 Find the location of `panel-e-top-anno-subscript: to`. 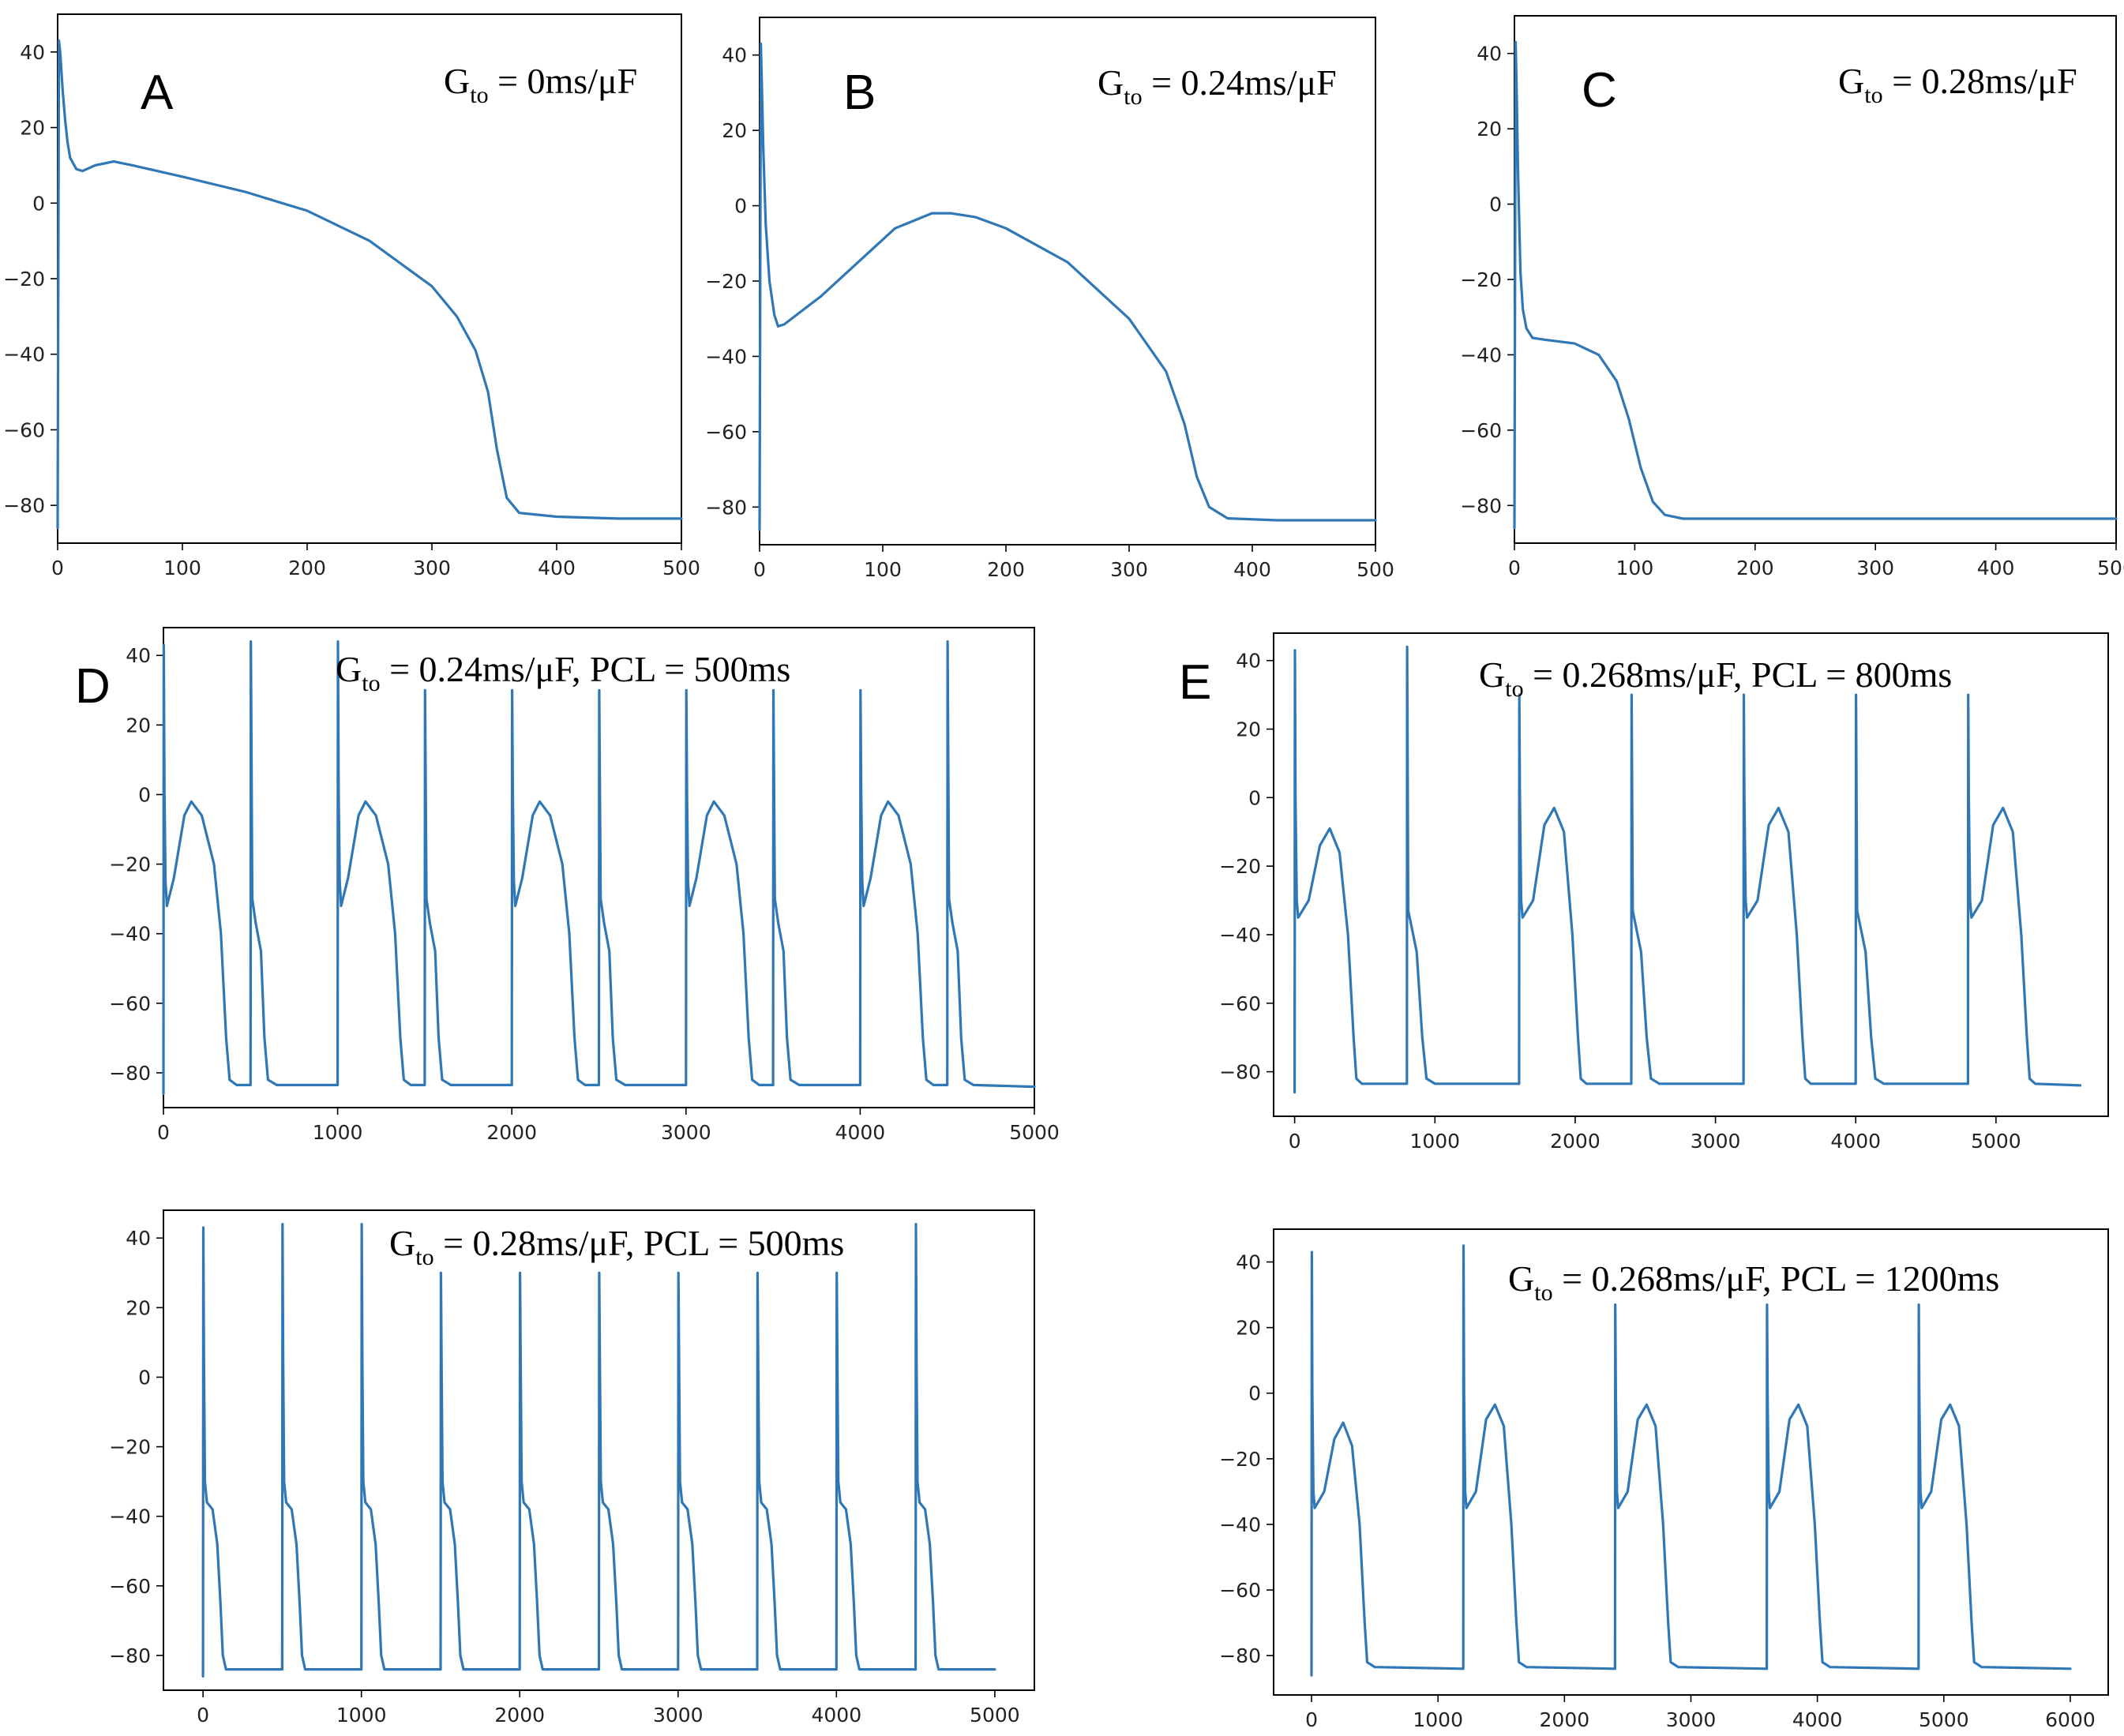

panel-e-top-anno-subscript: to is located at coordinates (1514, 689).